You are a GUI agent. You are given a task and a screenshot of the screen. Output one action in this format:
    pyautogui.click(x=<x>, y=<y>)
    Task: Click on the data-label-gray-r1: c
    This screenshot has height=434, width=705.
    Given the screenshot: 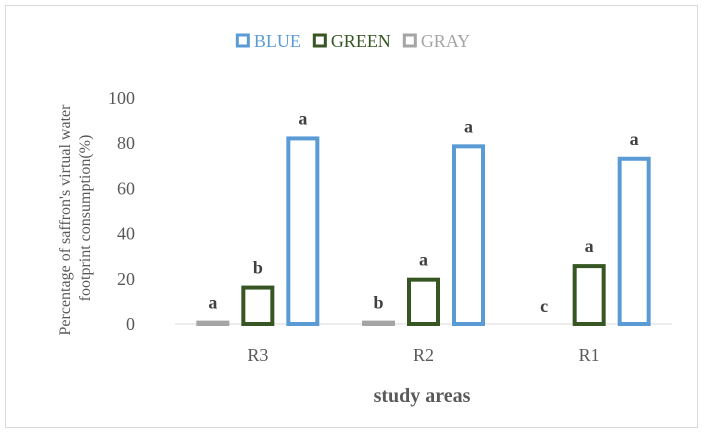 What is the action you would take?
    pyautogui.click(x=544, y=306)
    